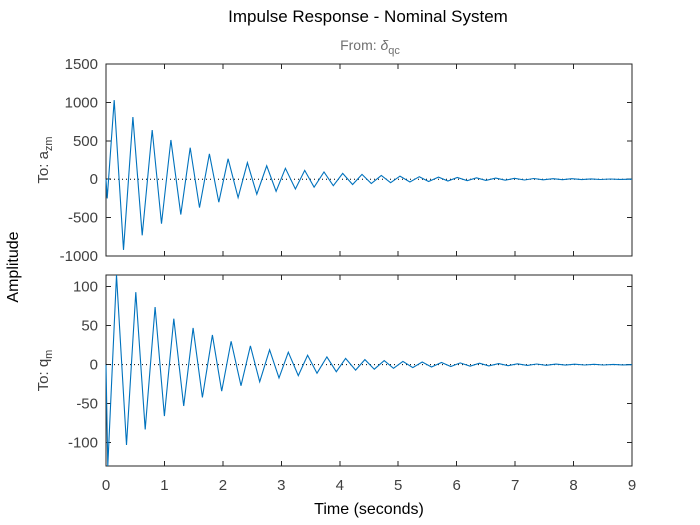 Image resolution: width=700 pixels, height=525 pixels. What do you see at coordinates (223, 485) in the screenshot?
I see `x-tick-label: 2` at bounding box center [223, 485].